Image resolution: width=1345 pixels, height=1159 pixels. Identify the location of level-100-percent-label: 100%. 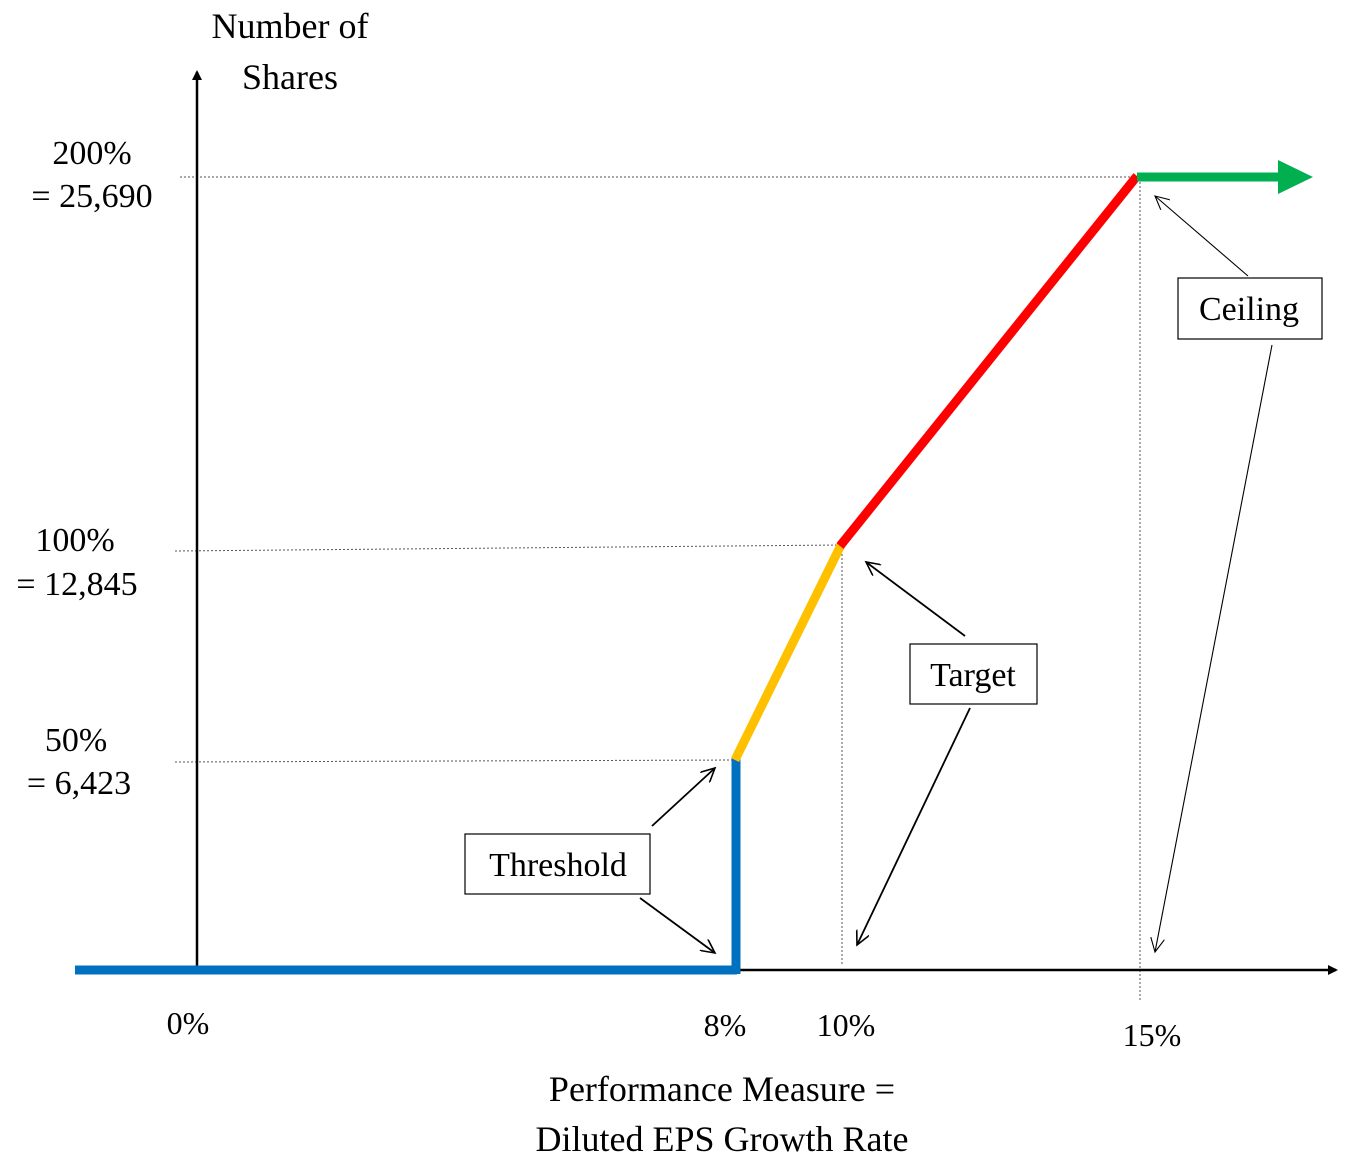
(74, 540).